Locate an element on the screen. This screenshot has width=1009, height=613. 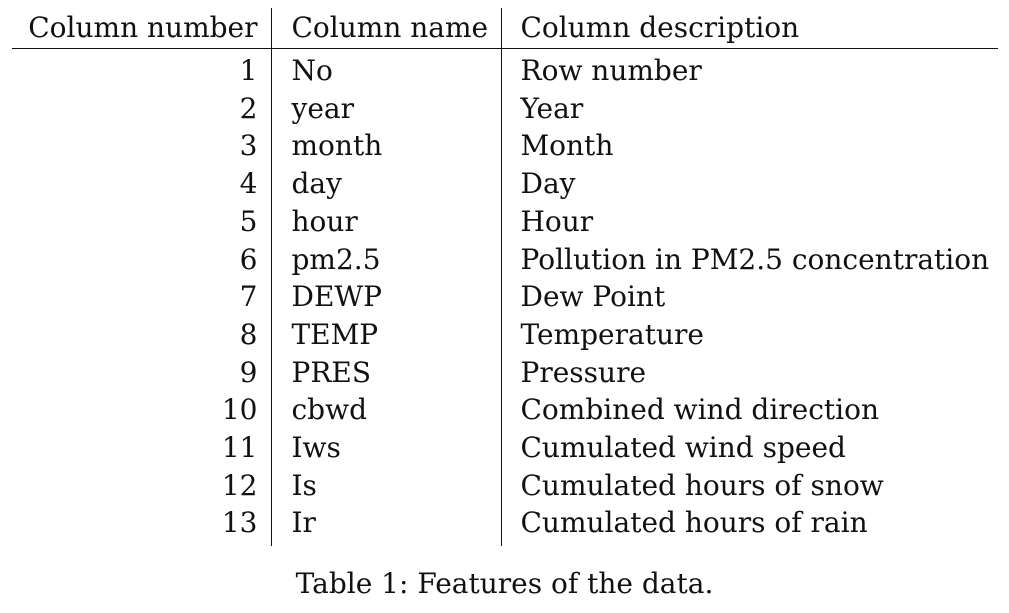
header-column-number: Column number is located at coordinates (142, 28).